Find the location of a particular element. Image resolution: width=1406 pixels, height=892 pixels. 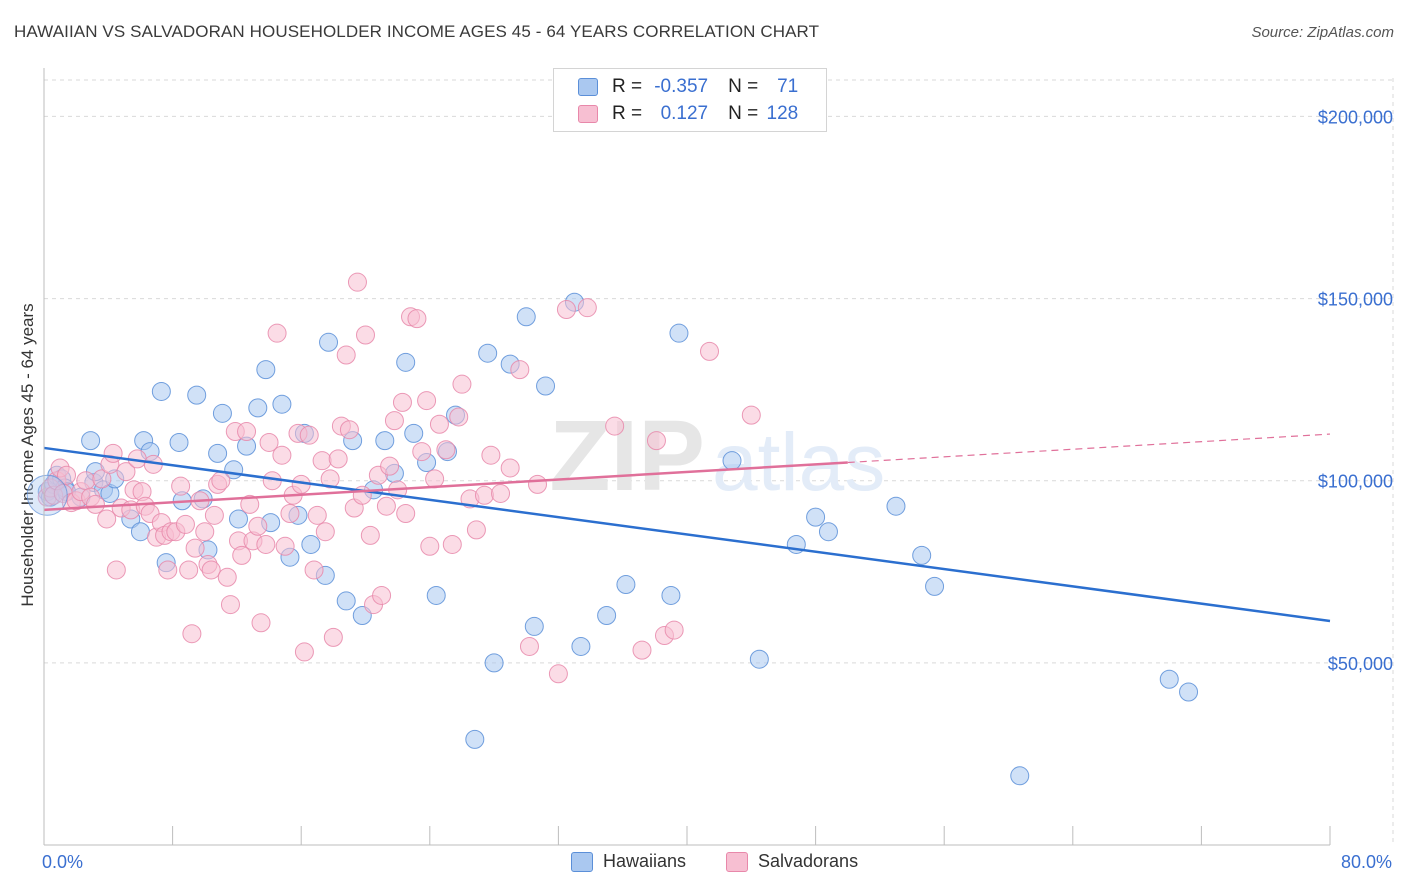

legend-r-value: 0.127 is located at coordinates (684, 113).